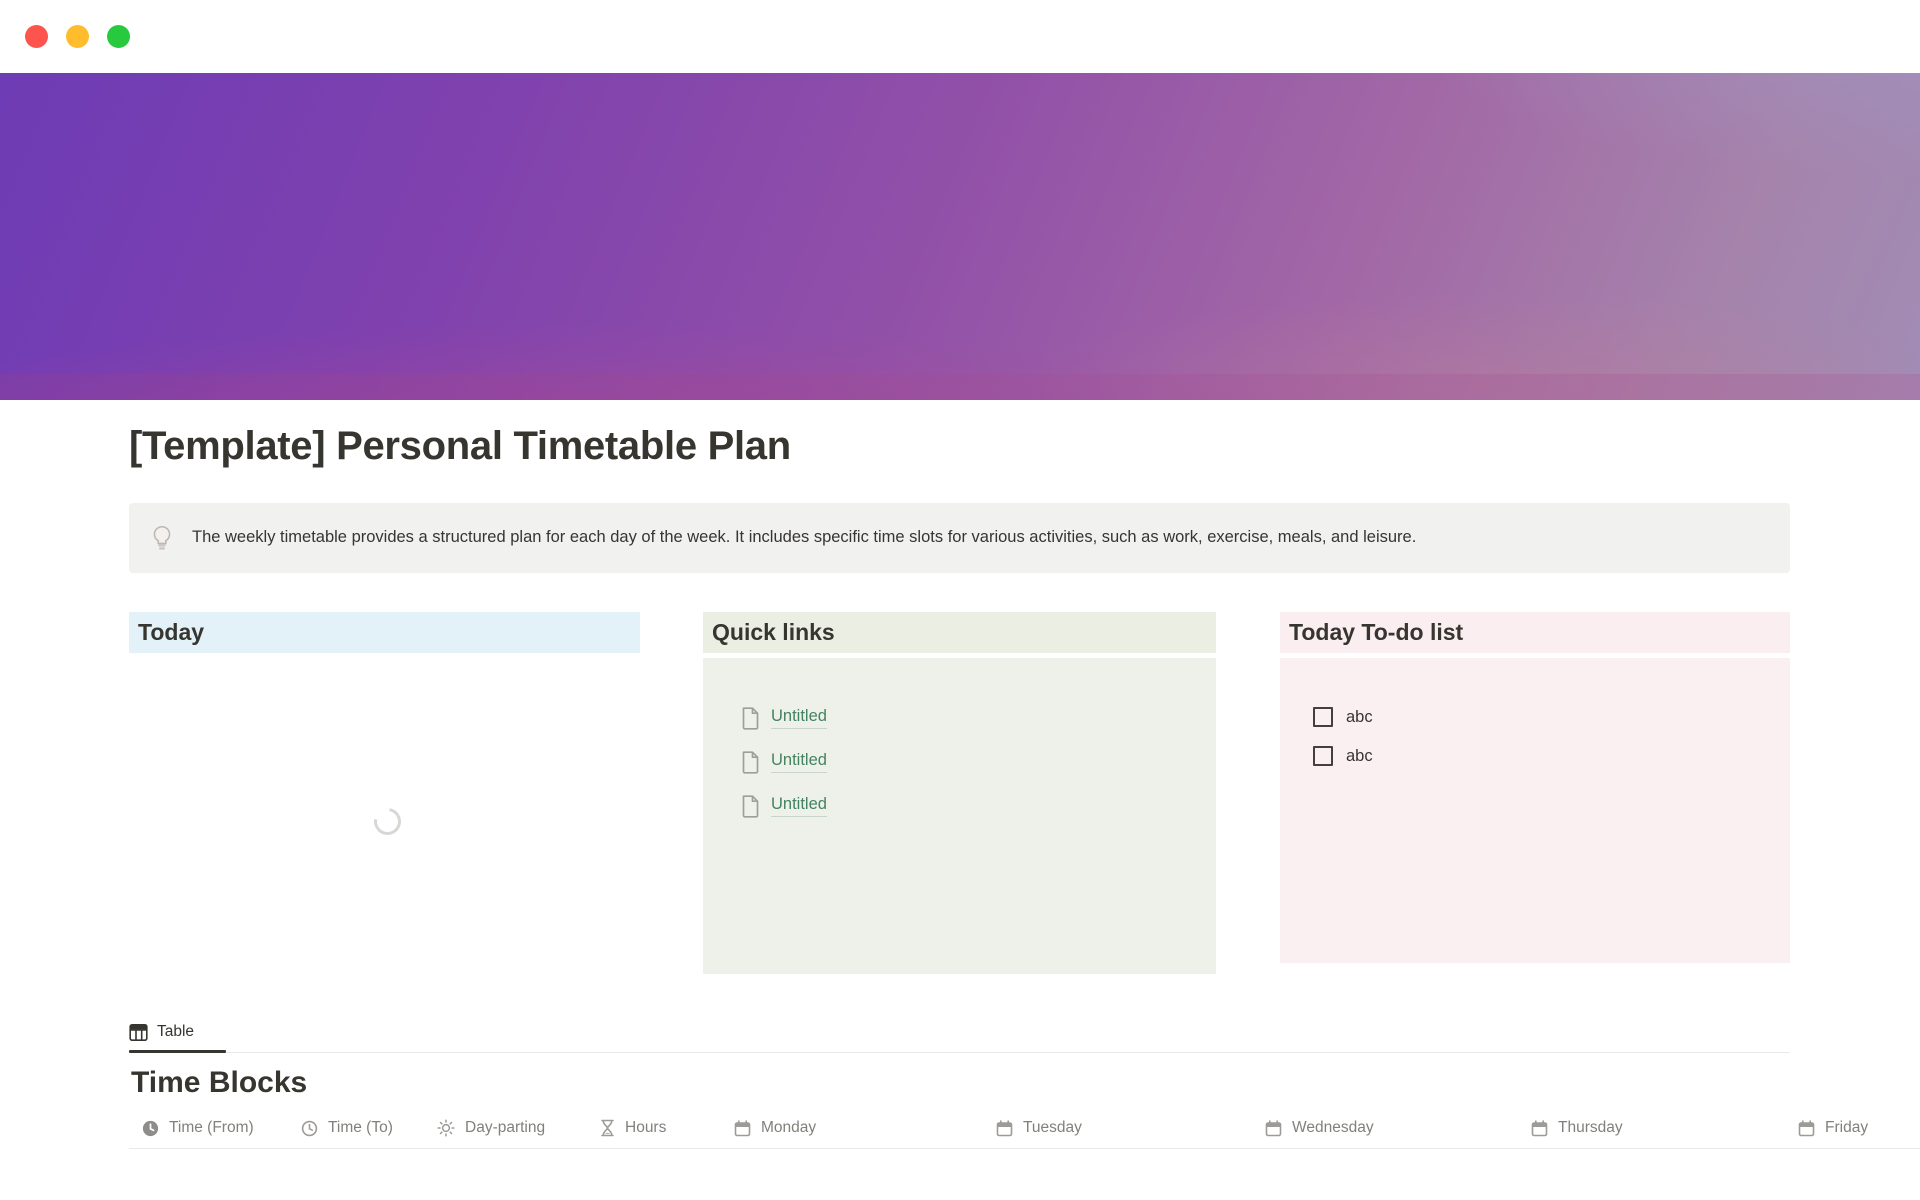 Image resolution: width=1920 pixels, height=1200 pixels. Describe the element at coordinates (1852, 1128) in the screenshot. I see `column-header-friday: Friday` at that location.